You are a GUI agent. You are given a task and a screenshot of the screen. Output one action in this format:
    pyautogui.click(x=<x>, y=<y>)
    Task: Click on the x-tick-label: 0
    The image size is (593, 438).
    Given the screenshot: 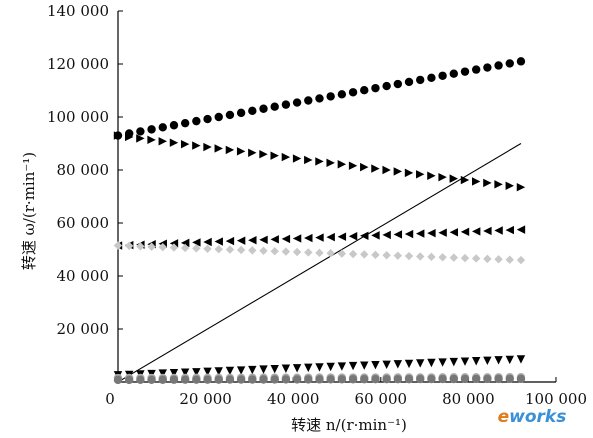 What is the action you would take?
    pyautogui.click(x=110, y=399)
    